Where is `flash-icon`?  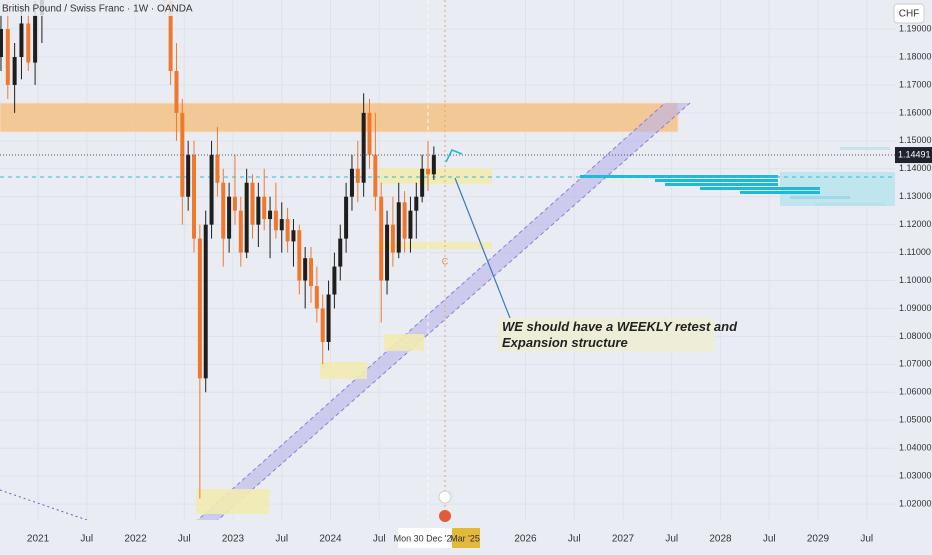
flash-icon is located at coordinates (445, 497).